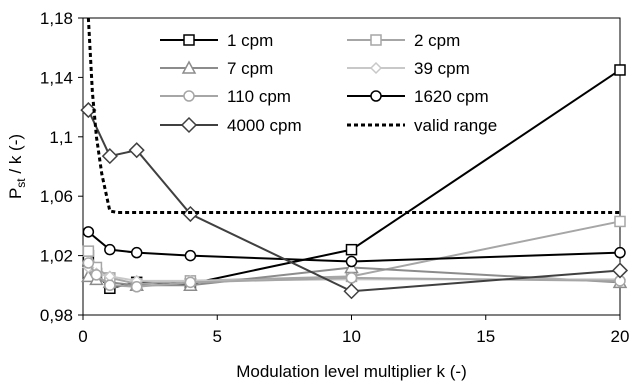 The height and width of the screenshot is (385, 630). I want to click on x-tick-label: 10, so click(351, 336).